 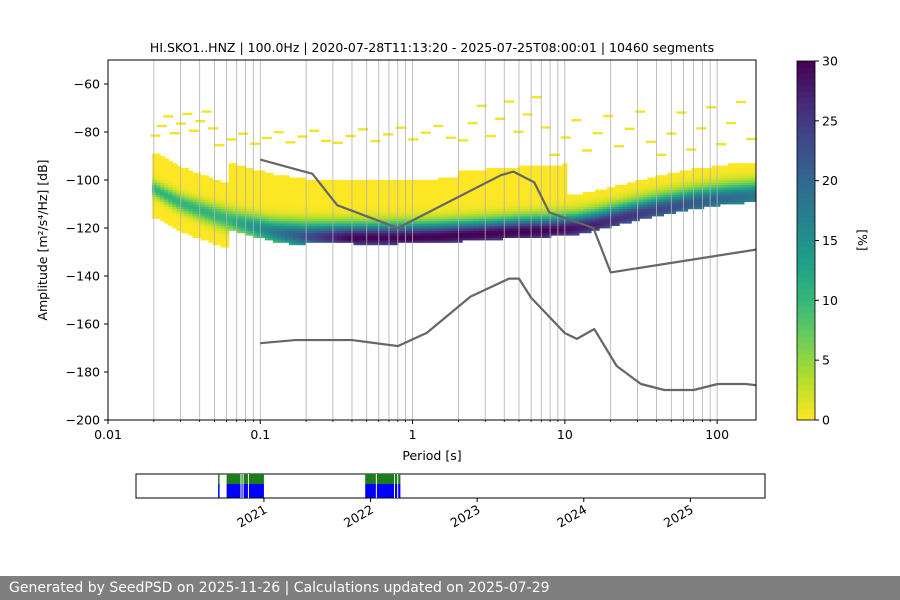 I want to click on timeline-gap, so click(x=248, y=486).